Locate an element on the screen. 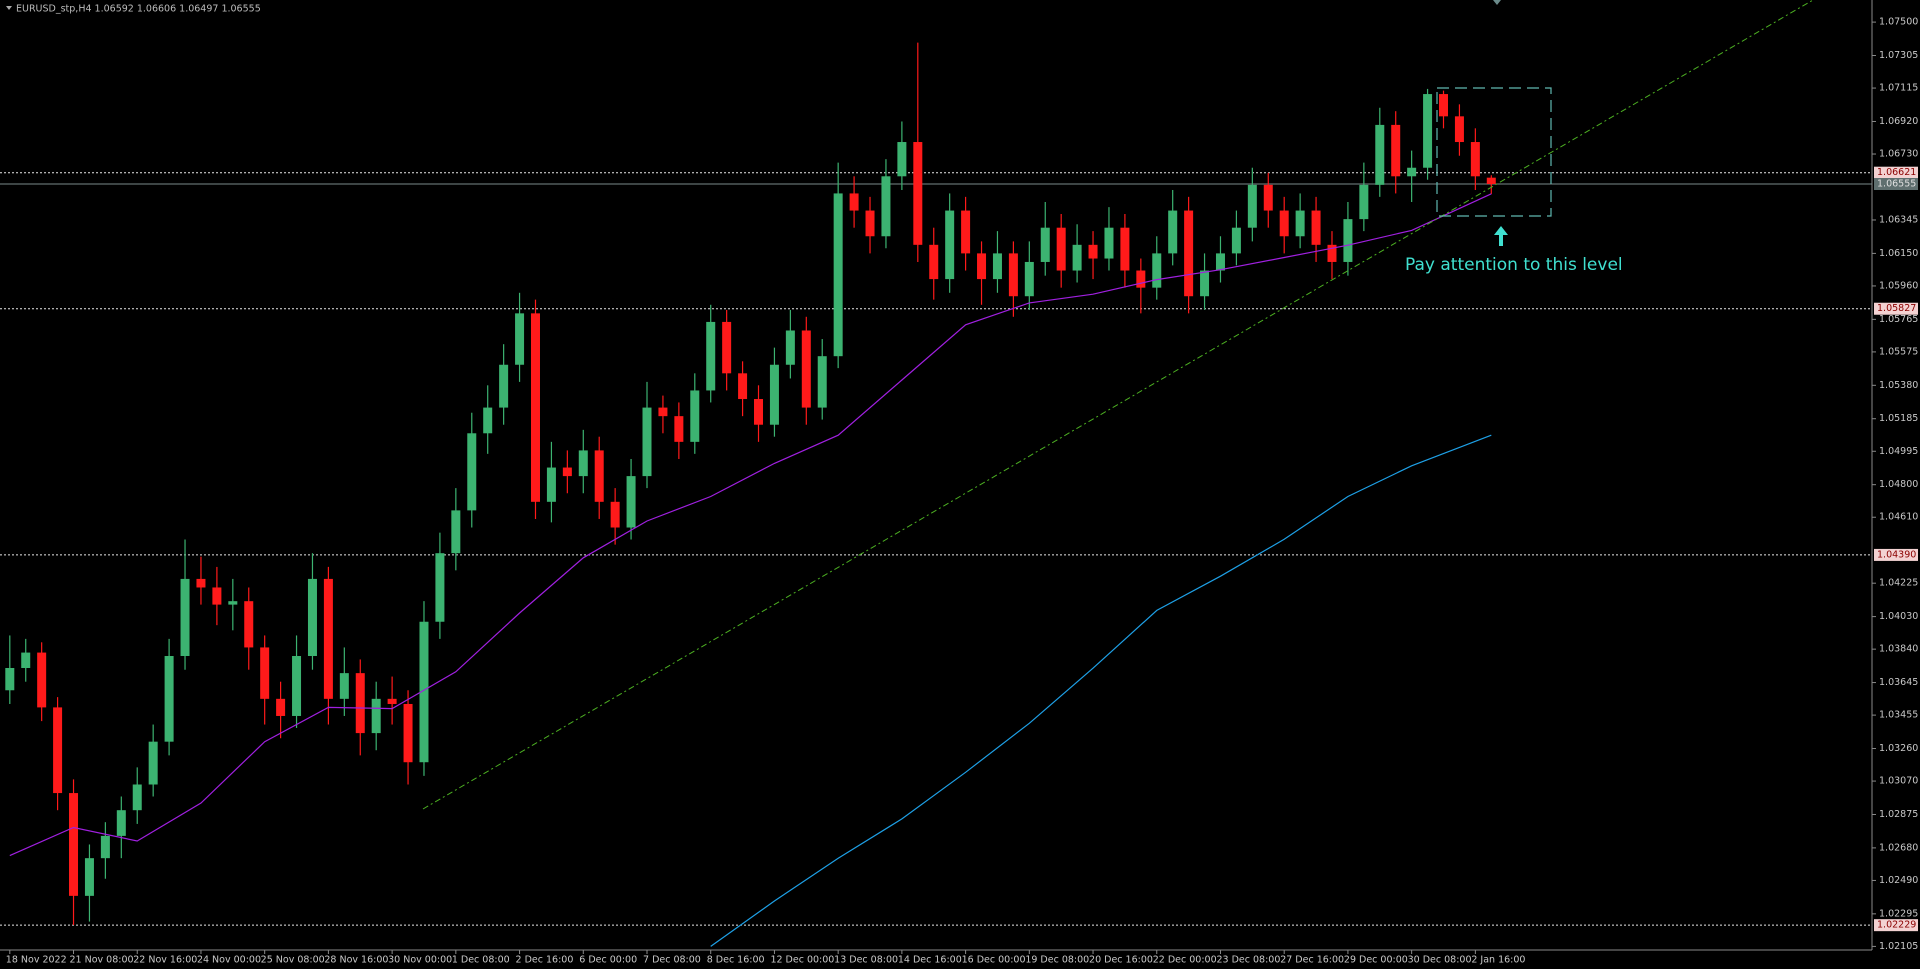 The height and width of the screenshot is (969, 1920). arrow-up is located at coordinates (1501, 236).